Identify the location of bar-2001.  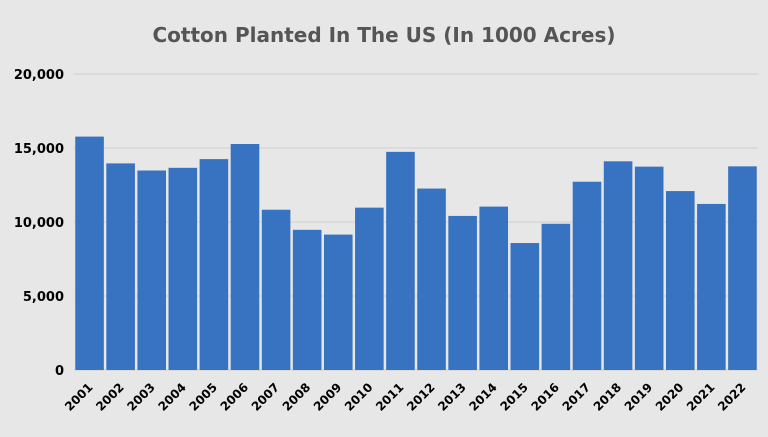
(89, 253).